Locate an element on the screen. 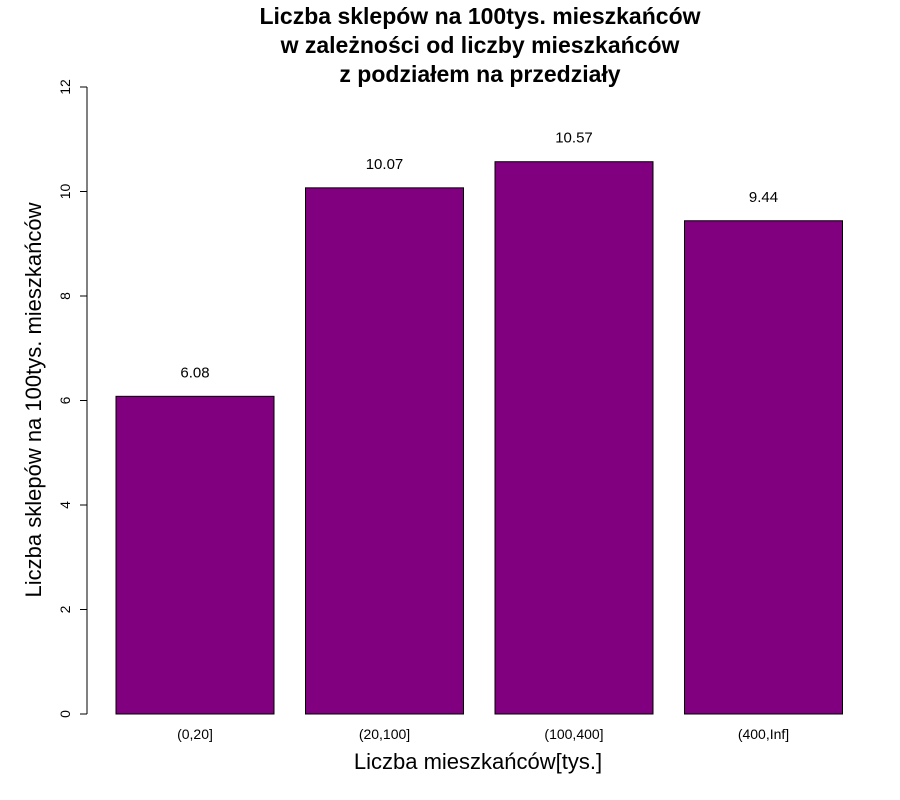  y-tick-label: 0 is located at coordinates (65, 714).